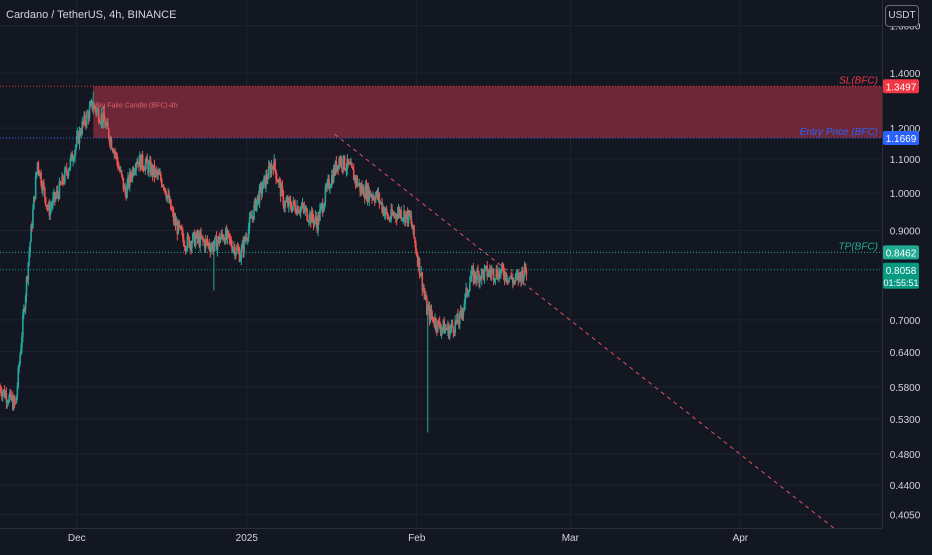 The height and width of the screenshot is (555, 932). What do you see at coordinates (136, 105) in the screenshot?
I see `bfc-zone-label: Big Fake Candle (BFC)-4h` at bounding box center [136, 105].